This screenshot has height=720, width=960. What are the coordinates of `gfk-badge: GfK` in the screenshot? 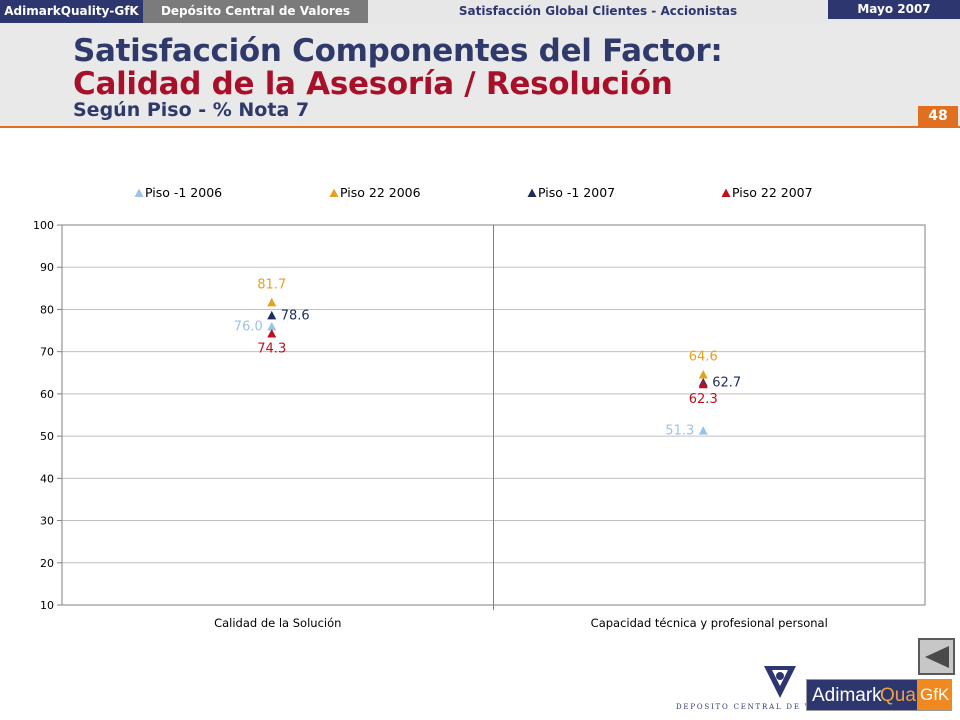 It's located at (934, 695).